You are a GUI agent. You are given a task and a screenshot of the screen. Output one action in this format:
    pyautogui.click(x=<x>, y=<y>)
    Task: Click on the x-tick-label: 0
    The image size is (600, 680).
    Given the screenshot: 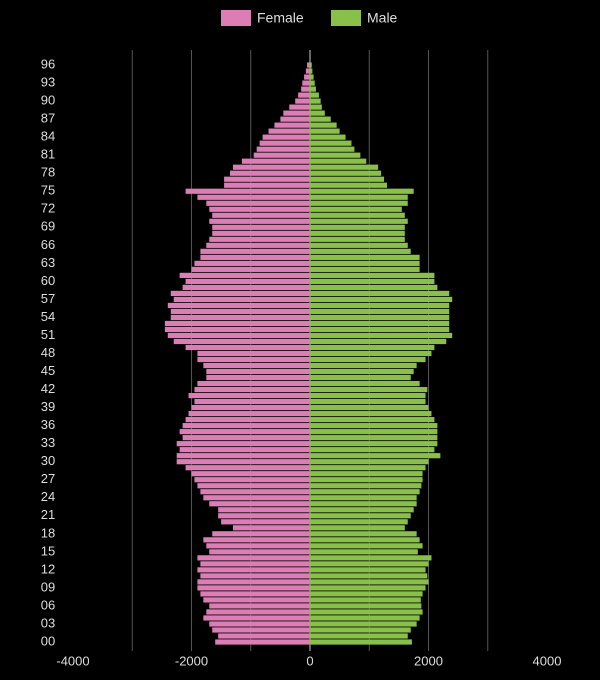 What is the action you would take?
    pyautogui.click(x=309, y=660)
    